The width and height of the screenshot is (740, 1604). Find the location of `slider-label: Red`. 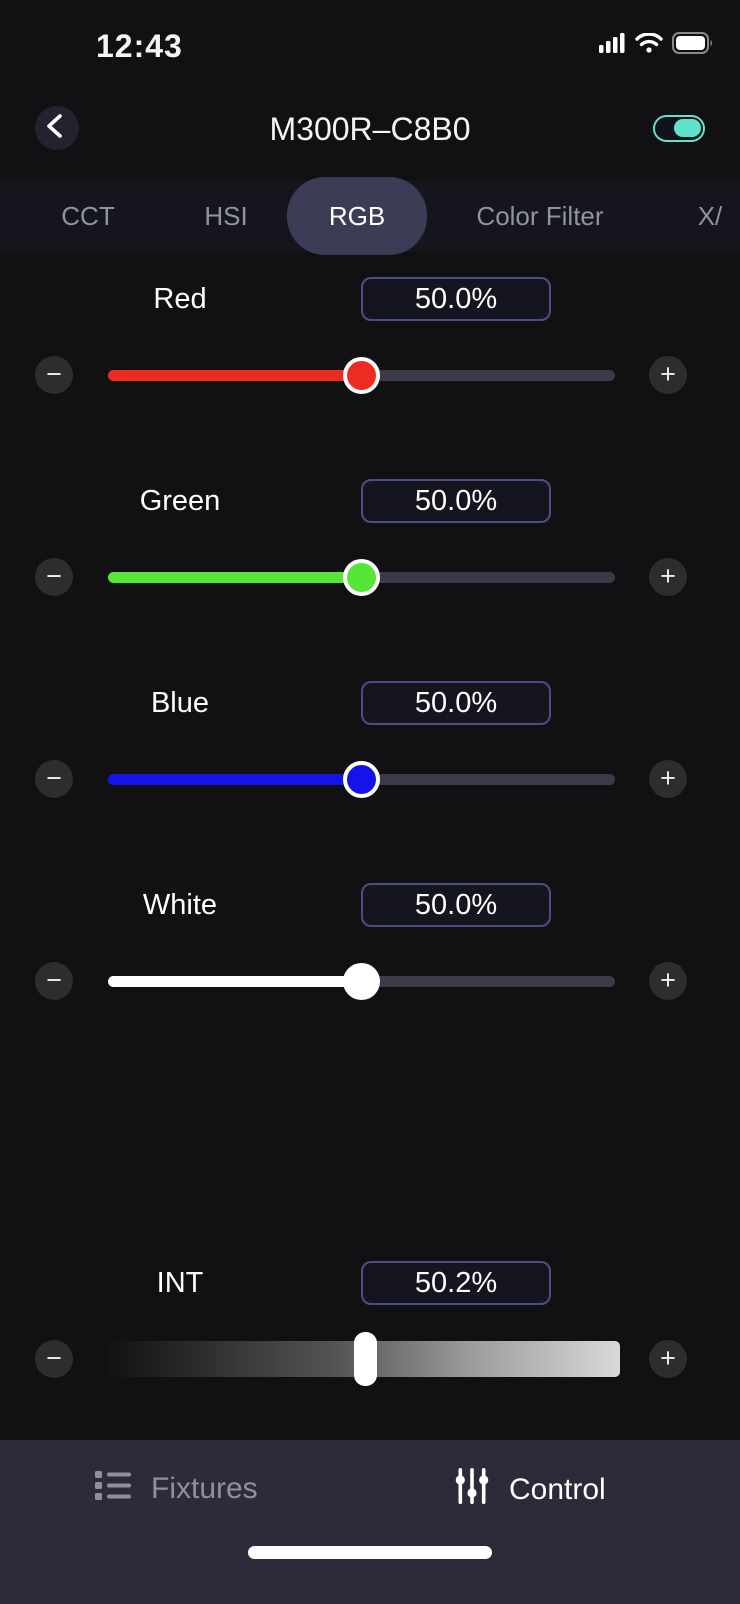

slider-label: Red is located at coordinates (180, 299).